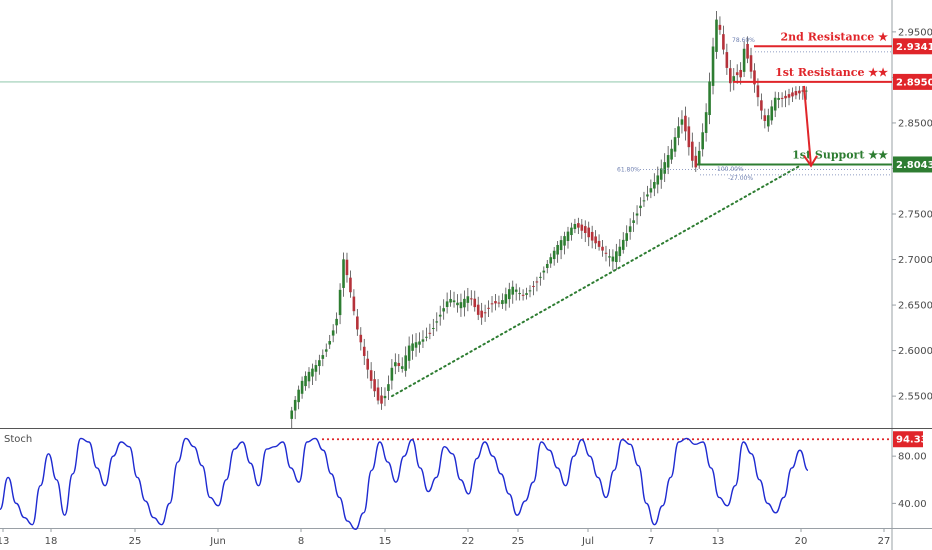 The width and height of the screenshot is (932, 550). What do you see at coordinates (915, 397) in the screenshot?
I see `price-tick-label: 2.55000` at bounding box center [915, 397].